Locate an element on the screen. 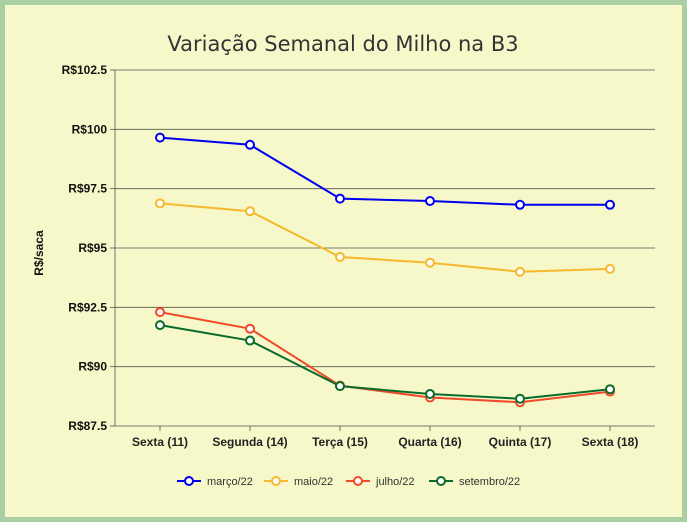  legend: março/22 maio/22 julho/22 setembro/22 is located at coordinates (348, 482).